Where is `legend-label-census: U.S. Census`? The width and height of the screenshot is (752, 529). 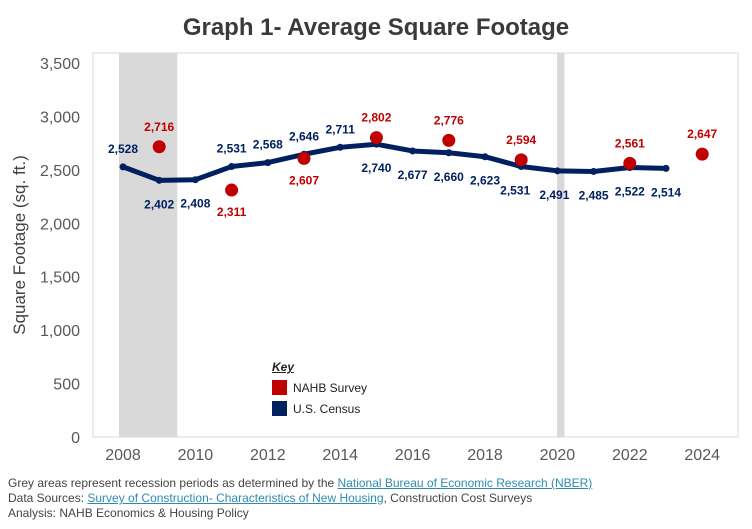 legend-label-census: U.S. Census is located at coordinates (327, 408).